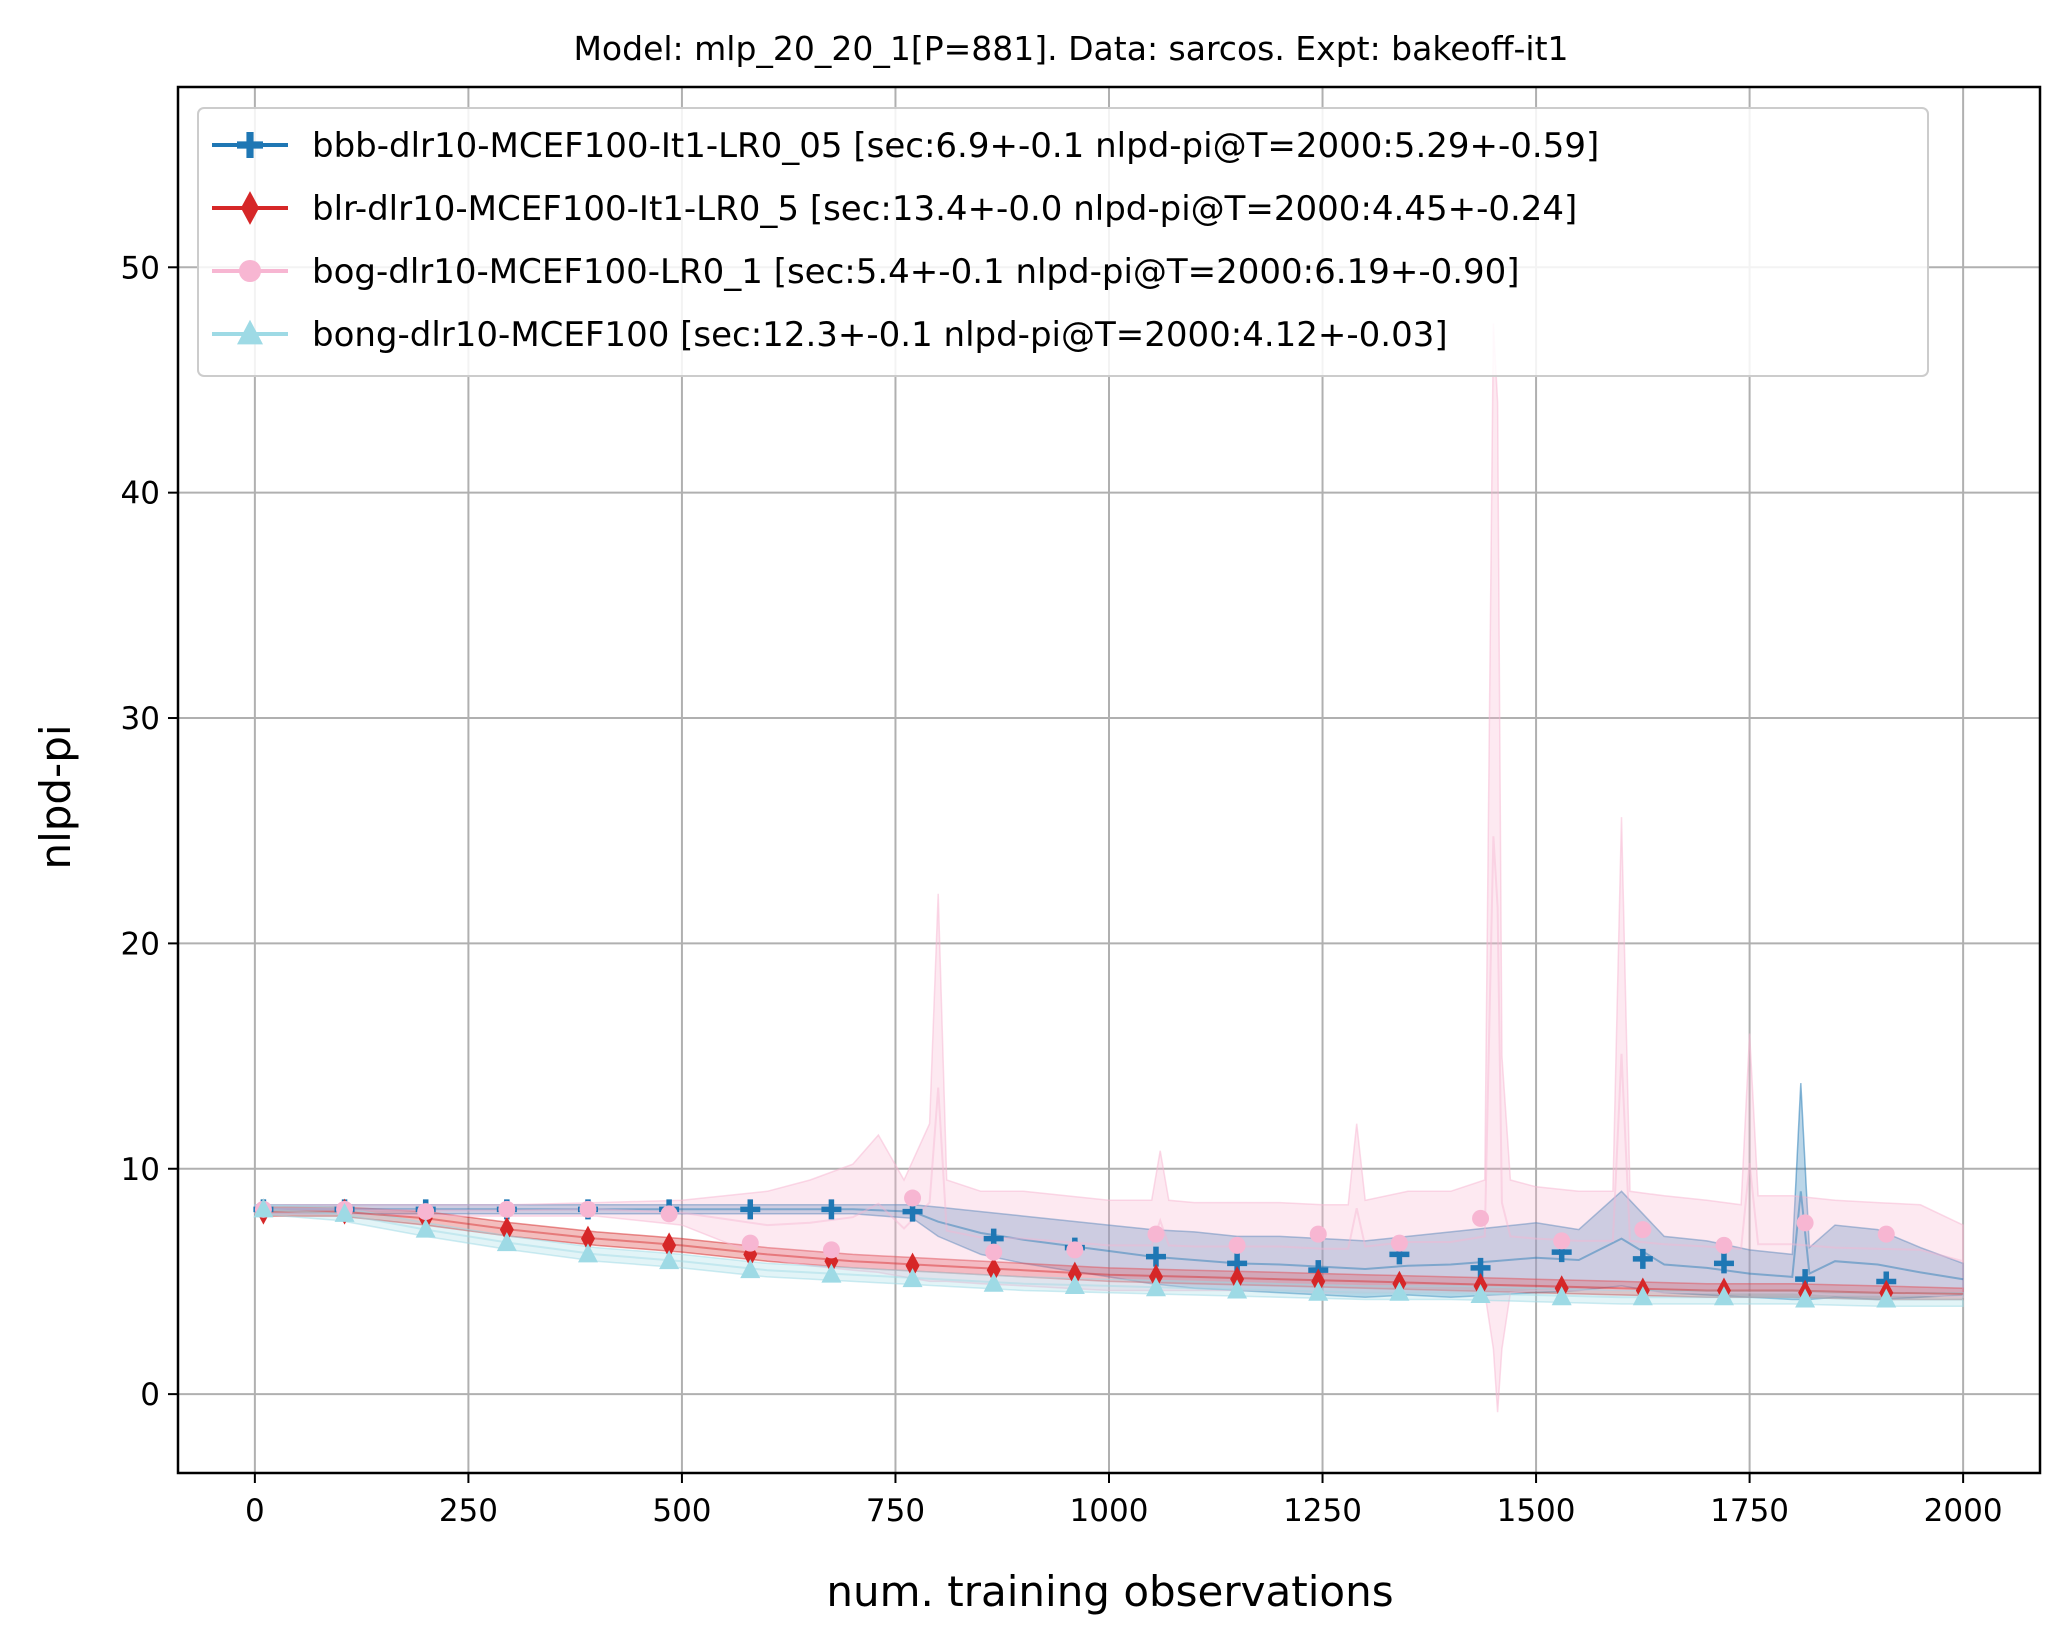  Describe the element at coordinates (681, 1511) in the screenshot. I see `x-tick-label: 500` at that location.